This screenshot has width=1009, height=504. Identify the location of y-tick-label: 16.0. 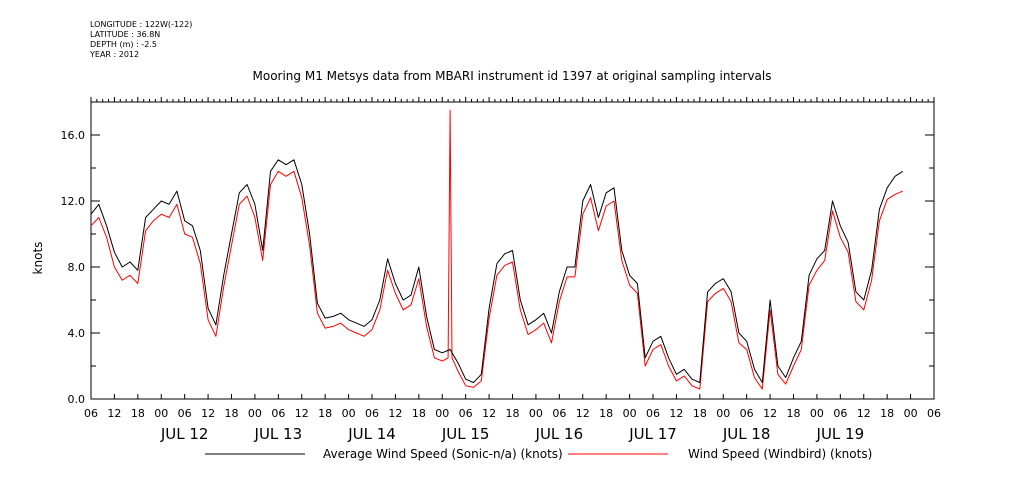
(73, 135).